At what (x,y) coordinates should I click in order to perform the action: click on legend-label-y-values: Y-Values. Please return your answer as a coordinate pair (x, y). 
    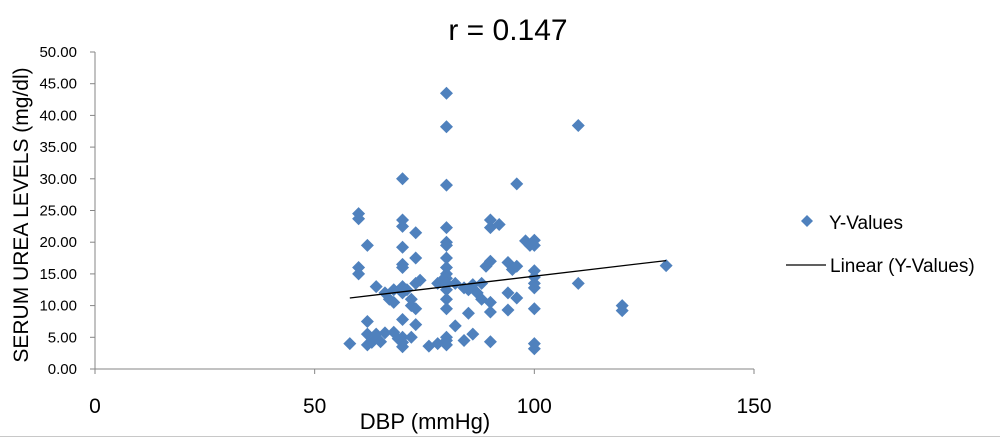
    Looking at the image, I should click on (866, 223).